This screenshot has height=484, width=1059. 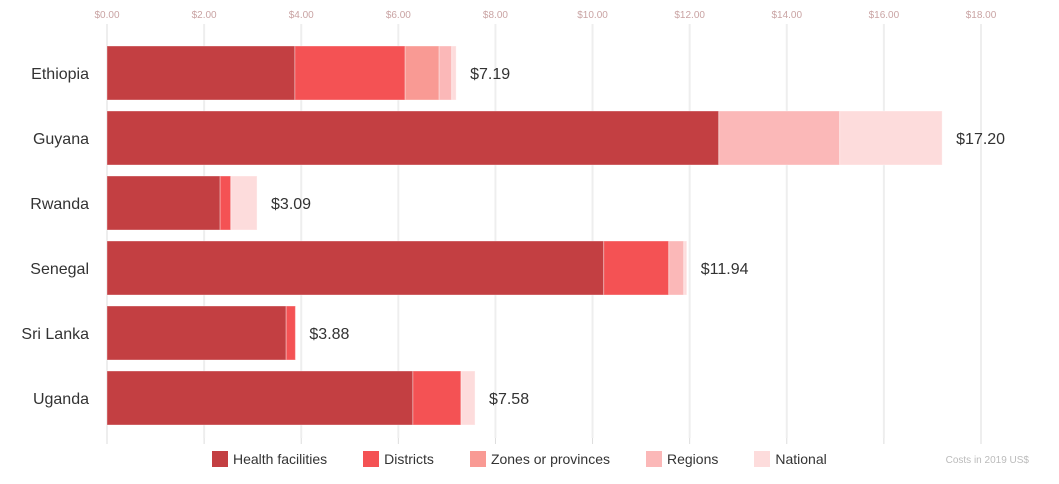 What do you see at coordinates (398, 15) in the screenshot?
I see `x-tick-label: $6.00` at bounding box center [398, 15].